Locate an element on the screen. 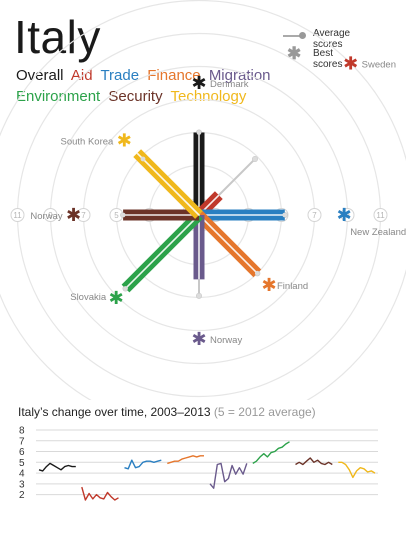 The width and height of the screenshot is (406, 534). ring-label-right-9: 9 is located at coordinates (347, 215).